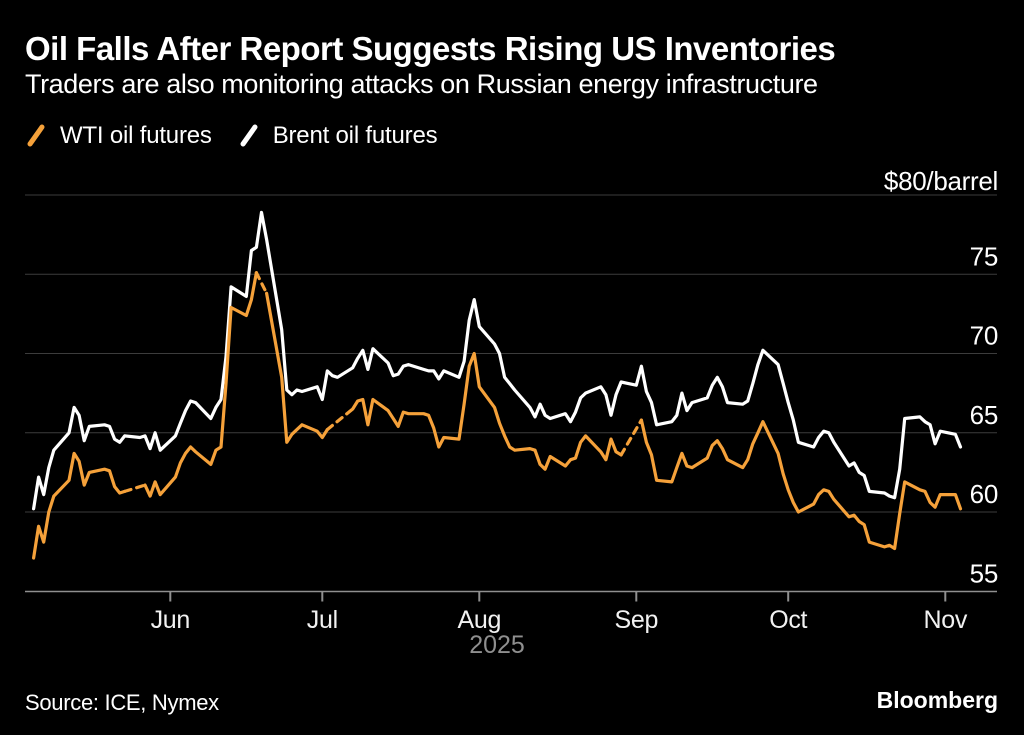  Describe the element at coordinates (984, 415) in the screenshot. I see `y-tick-label-65: 65` at that location.